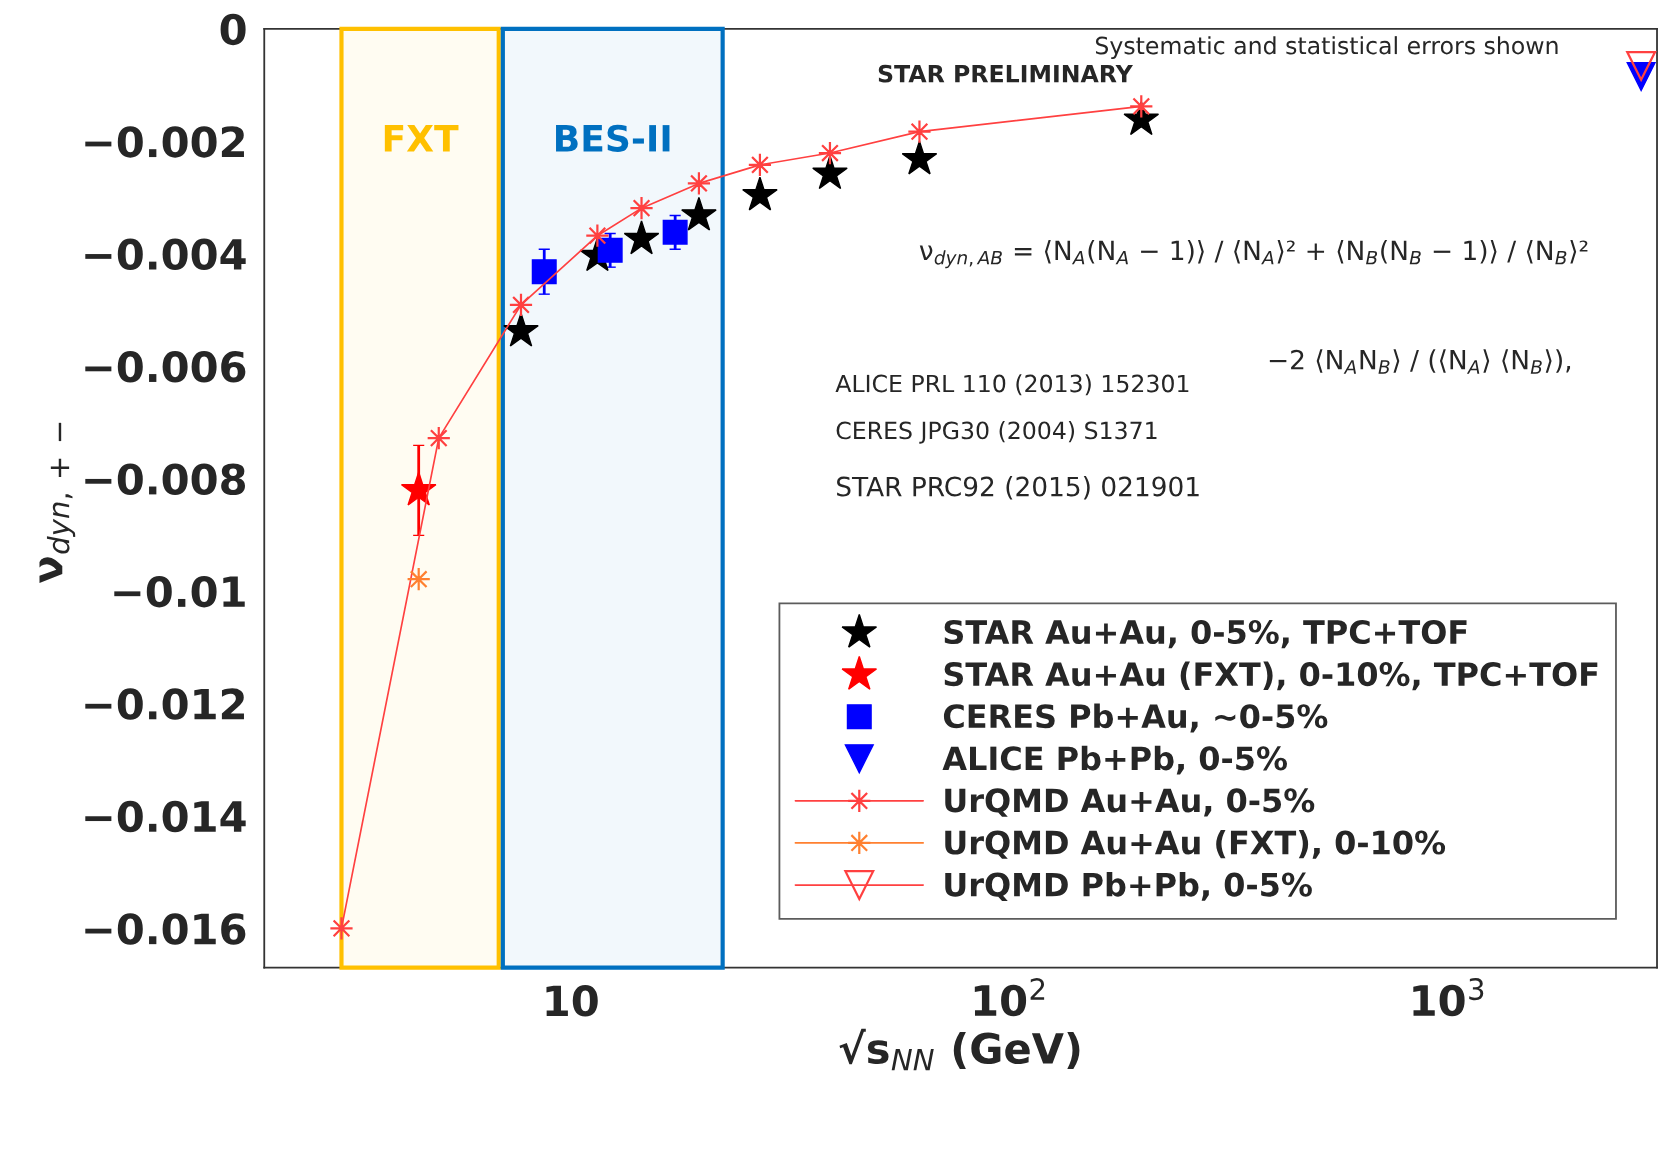  What do you see at coordinates (165, 929) in the screenshot?
I see `y-tick-label: −0.016` at bounding box center [165, 929].